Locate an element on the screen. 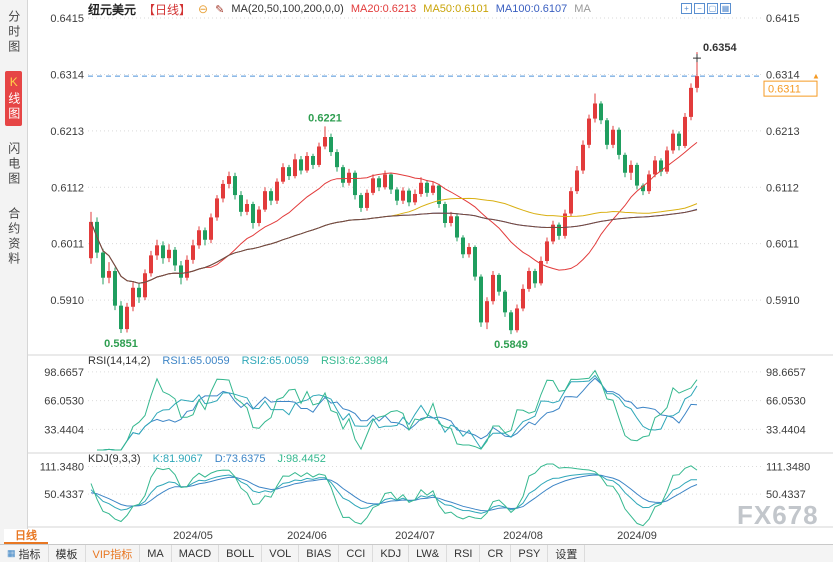 The image size is (833, 562). collapse-icon: ⊖ is located at coordinates (203, 9).